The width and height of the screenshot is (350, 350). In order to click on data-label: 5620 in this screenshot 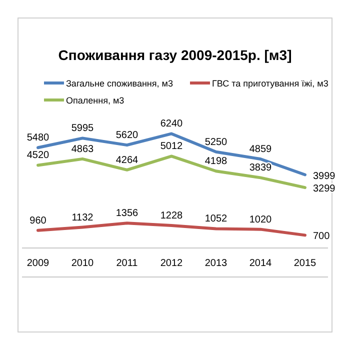, I will do `click(127, 136)`.